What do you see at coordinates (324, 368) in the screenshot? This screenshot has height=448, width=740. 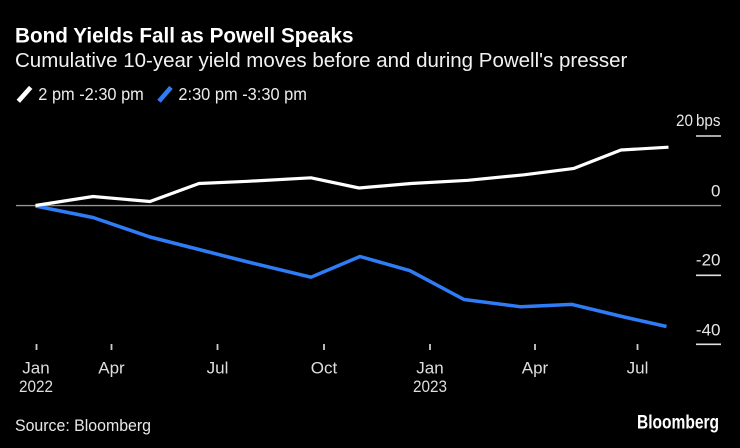 I see `svg-text: Oct` at bounding box center [324, 368].